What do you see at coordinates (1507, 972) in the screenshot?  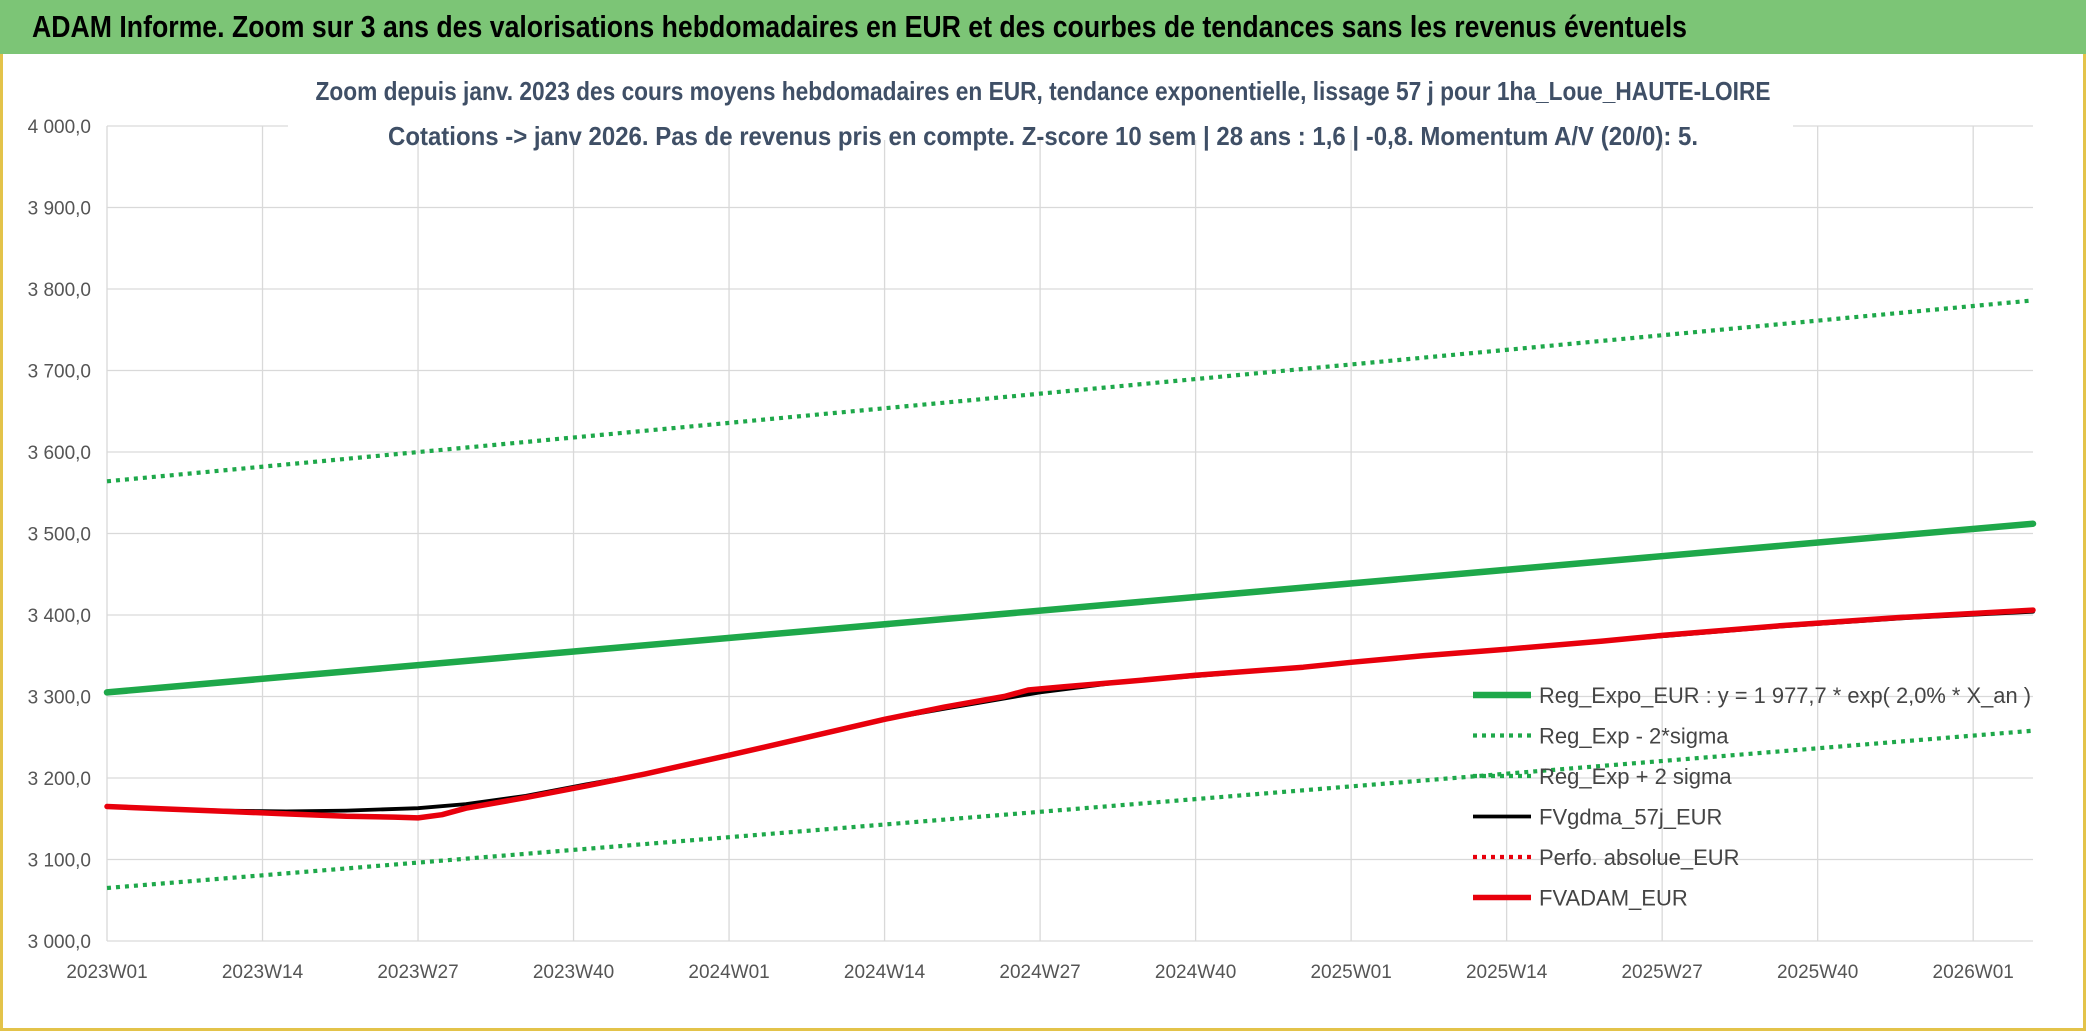 I see `x-tick-label: 2025W14` at bounding box center [1507, 972].